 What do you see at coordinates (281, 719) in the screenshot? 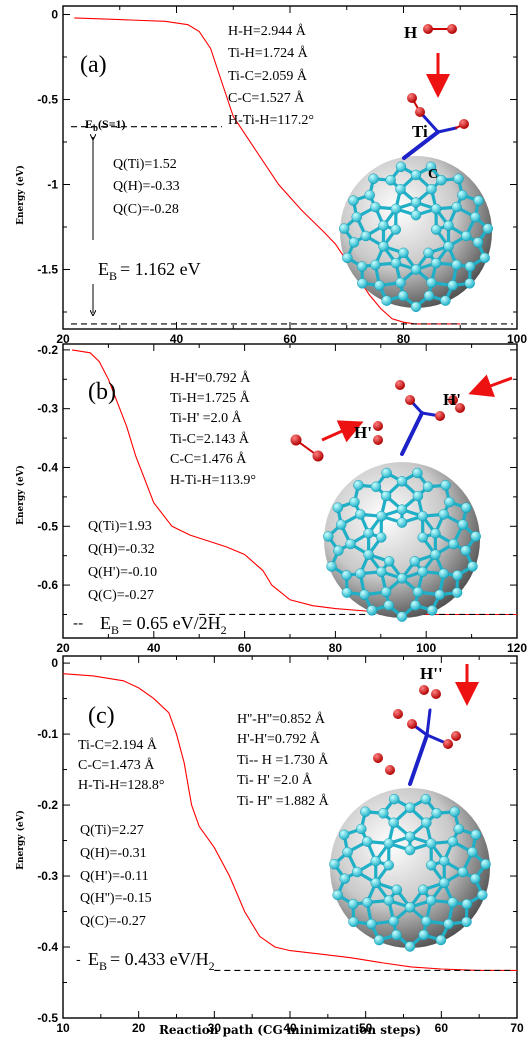
I see `param-text: H''-H''=0.852 Å` at bounding box center [281, 719].